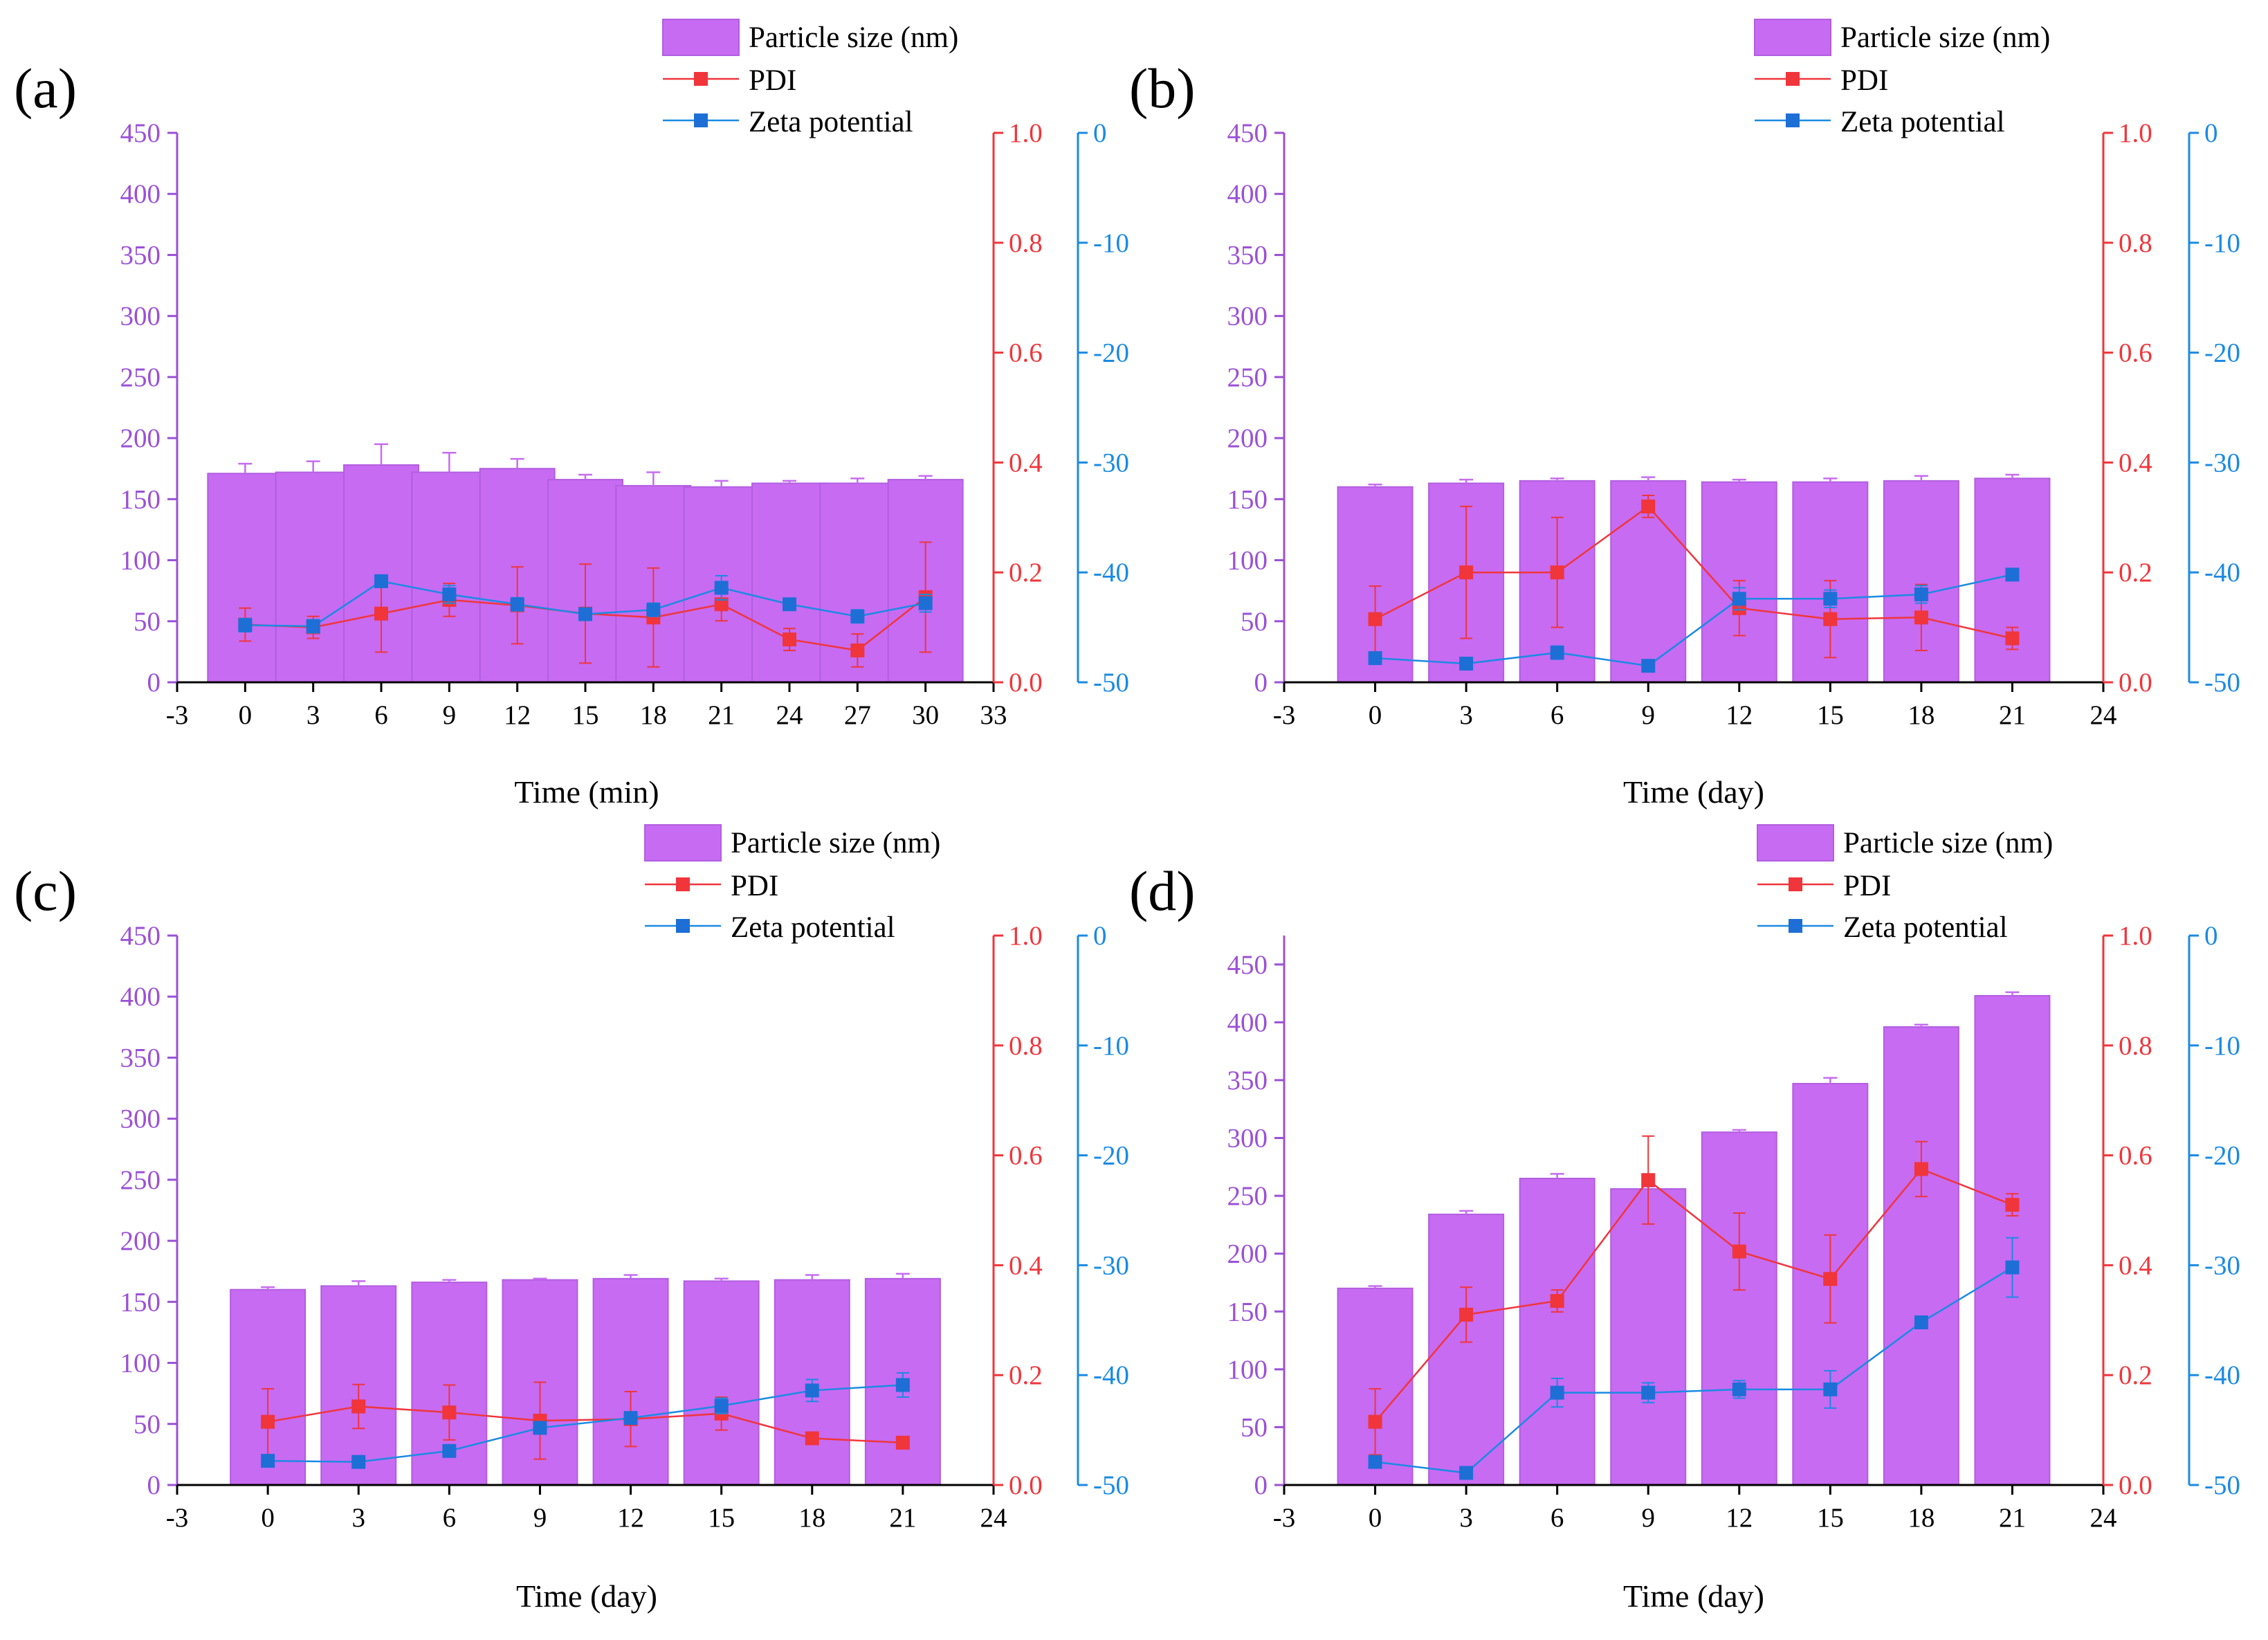 The height and width of the screenshot is (1640, 2268). Describe the element at coordinates (1017, 408) in the screenshot. I see `pdi-axis: 0.0 0.2 0.4 0.6 0.8 1.0` at that location.